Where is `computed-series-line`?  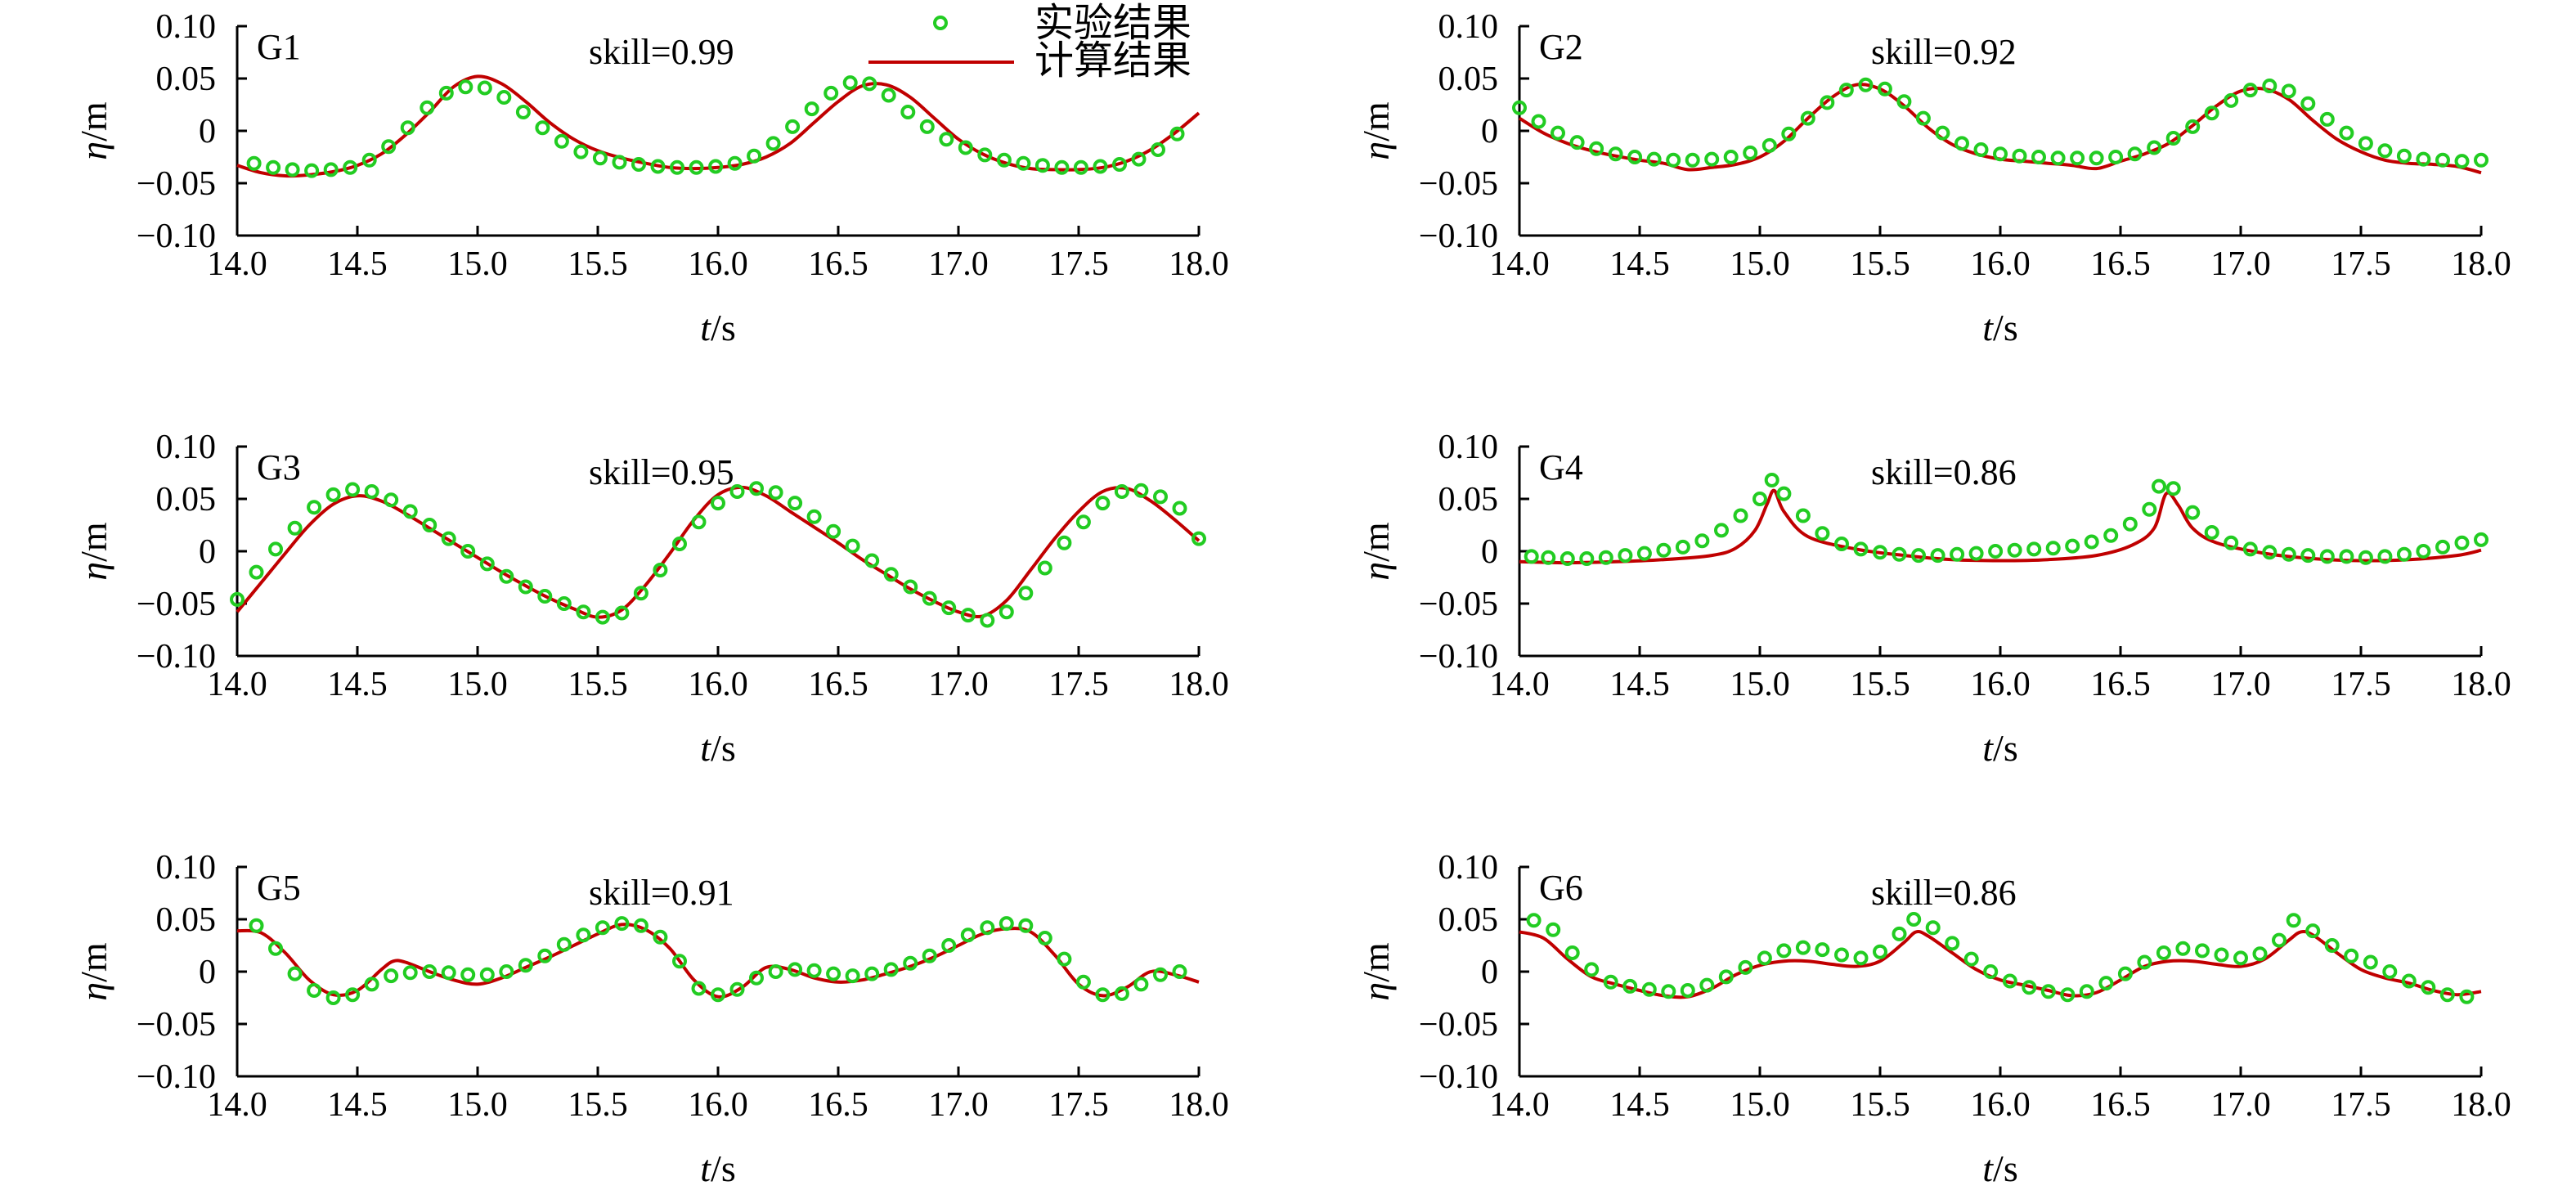
computed-series-line is located at coordinates (718, 961).